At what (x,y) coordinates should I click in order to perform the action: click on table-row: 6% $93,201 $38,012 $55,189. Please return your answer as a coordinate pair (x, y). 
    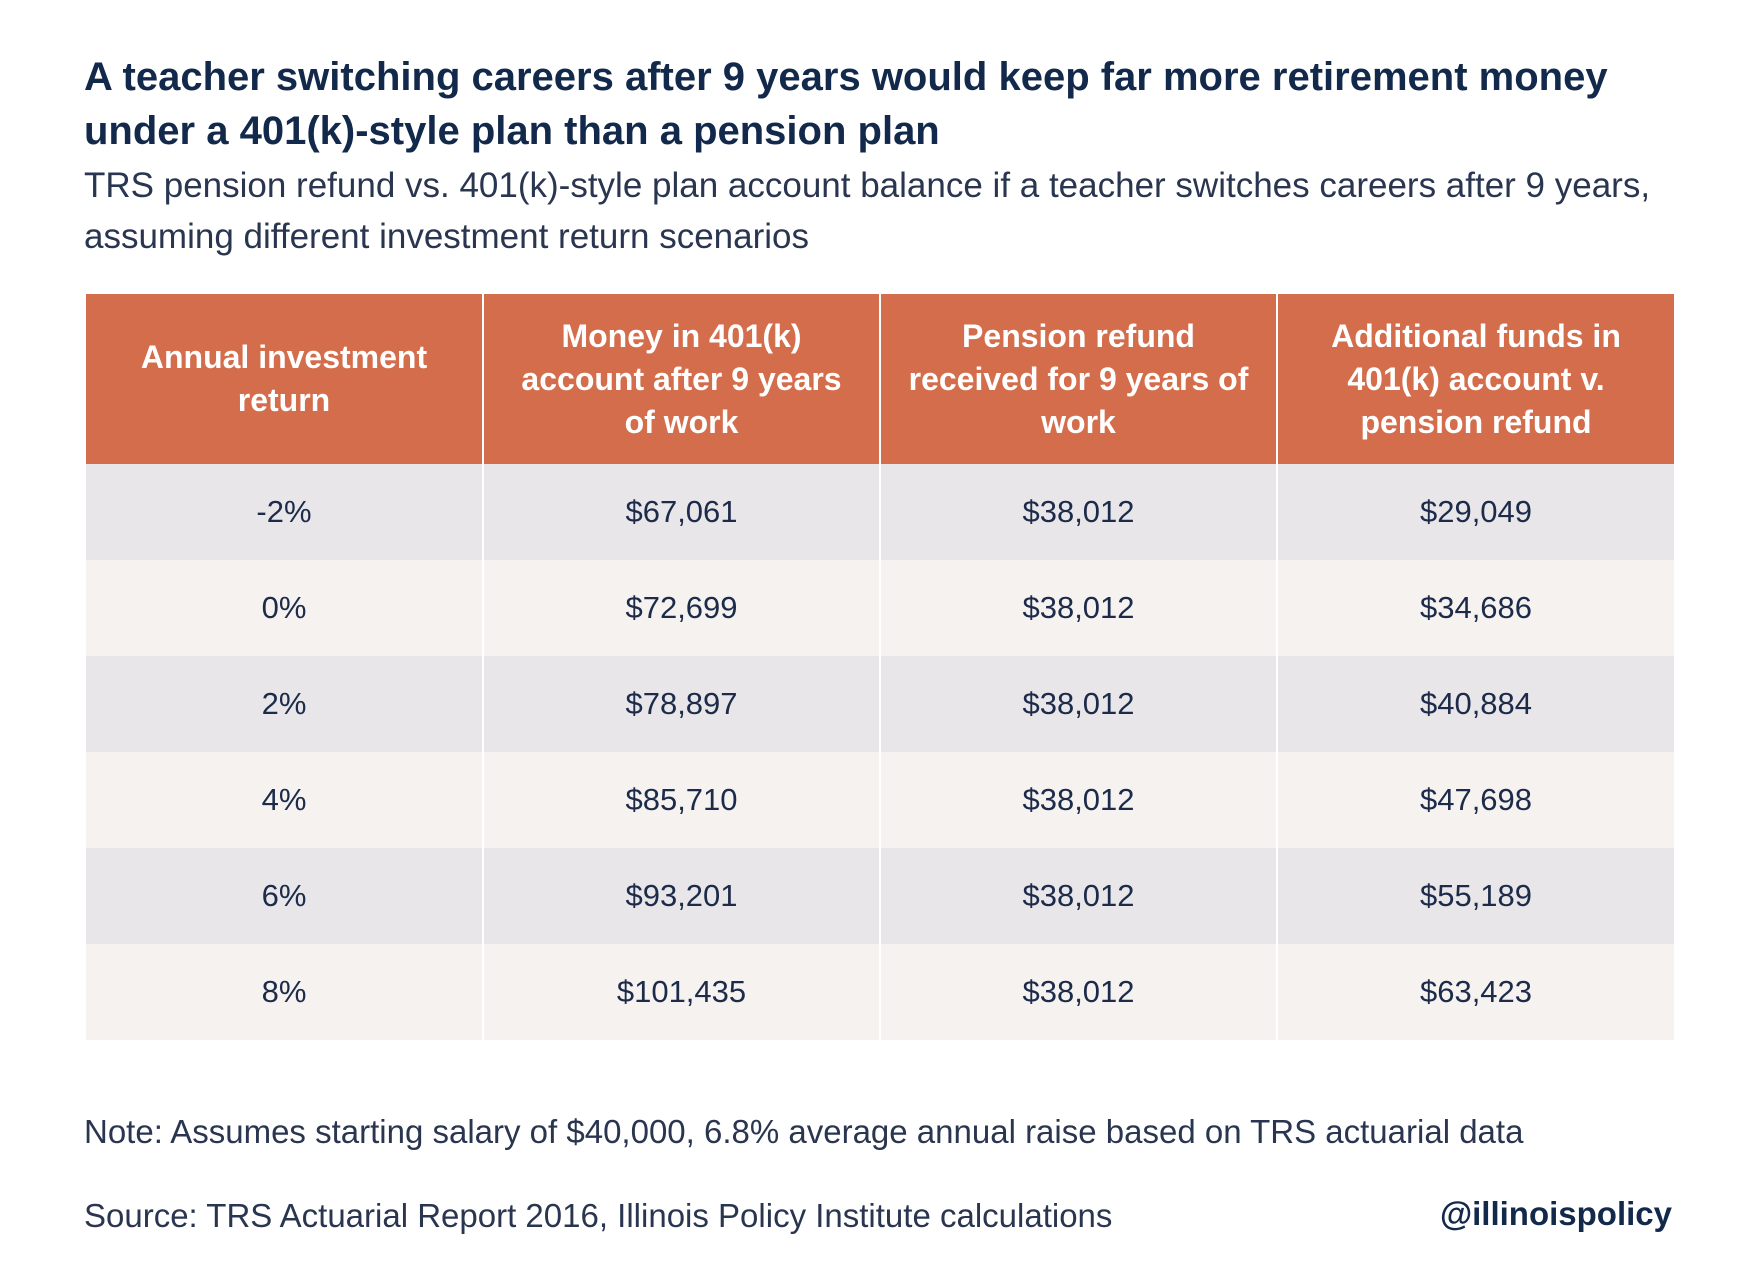
    Looking at the image, I should click on (880, 896).